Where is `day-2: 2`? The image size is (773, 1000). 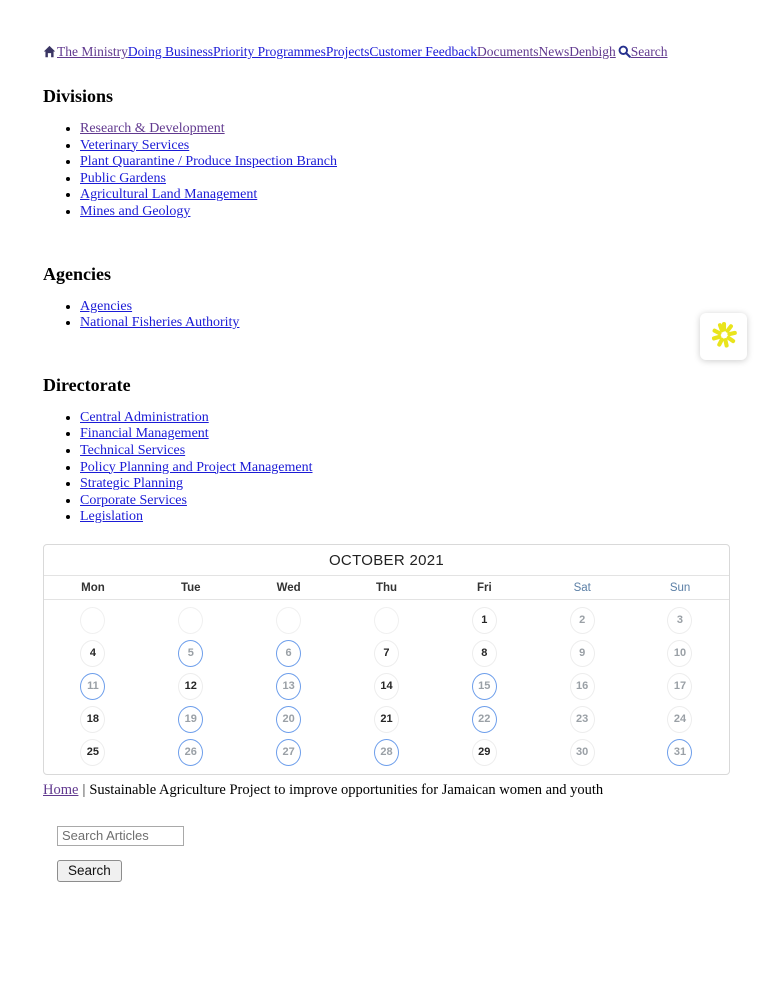
day-2: 2 is located at coordinates (582, 620).